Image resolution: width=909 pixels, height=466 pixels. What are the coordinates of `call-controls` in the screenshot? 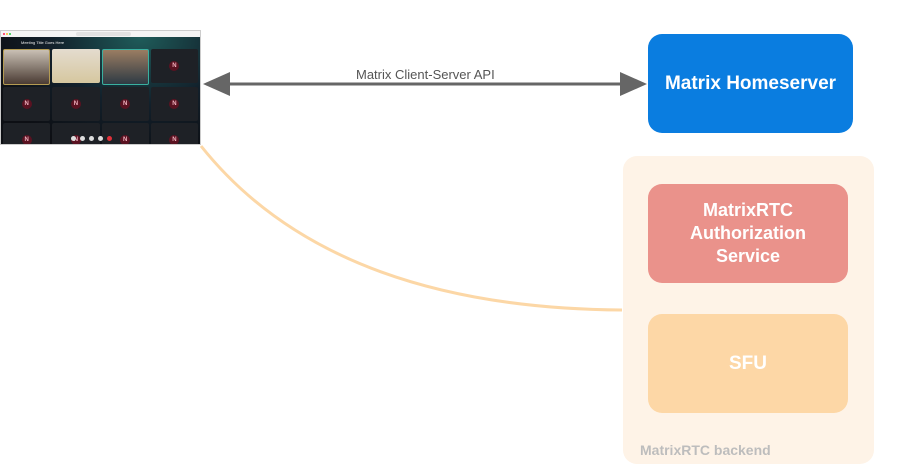 It's located at (91, 138).